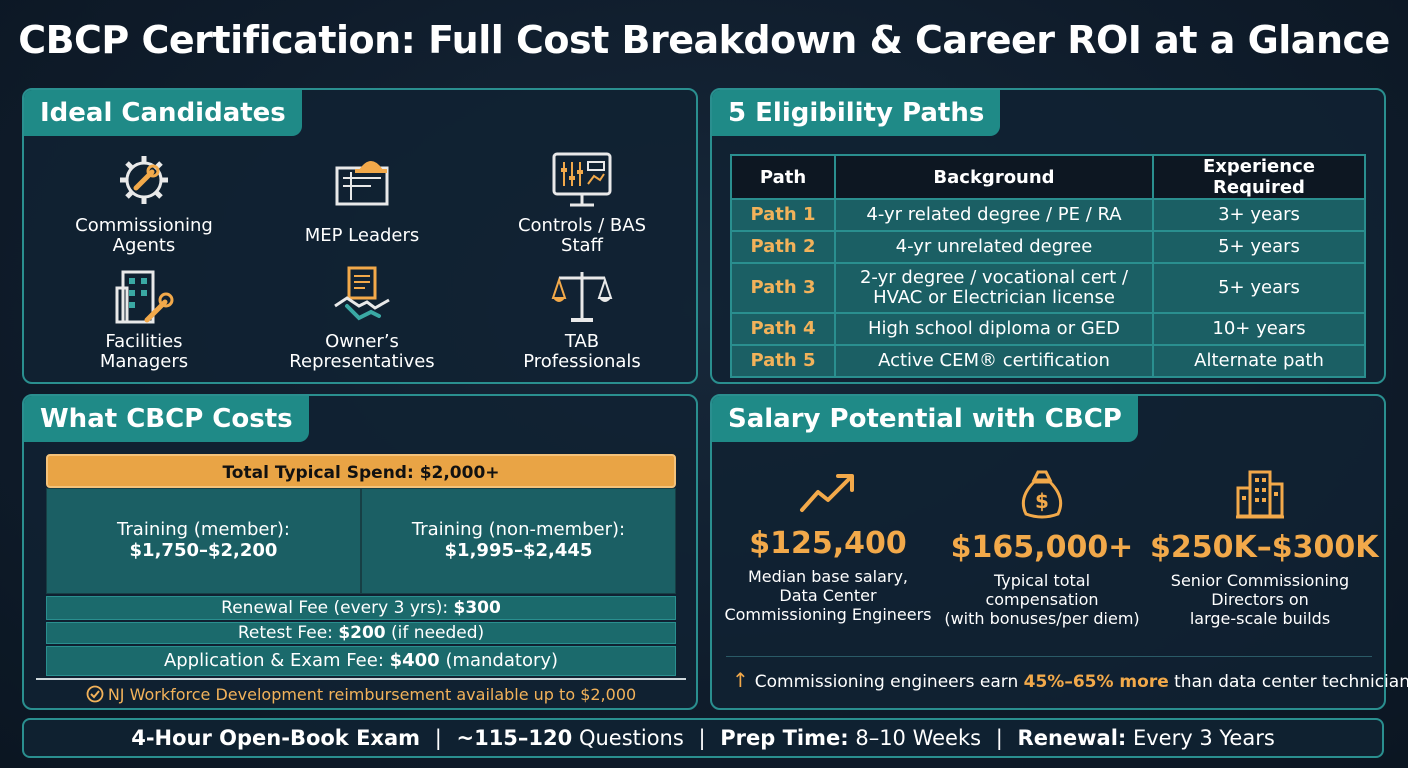 The height and width of the screenshot is (768, 1408). I want to click on renewal-label: Renewal:, so click(1072, 738).